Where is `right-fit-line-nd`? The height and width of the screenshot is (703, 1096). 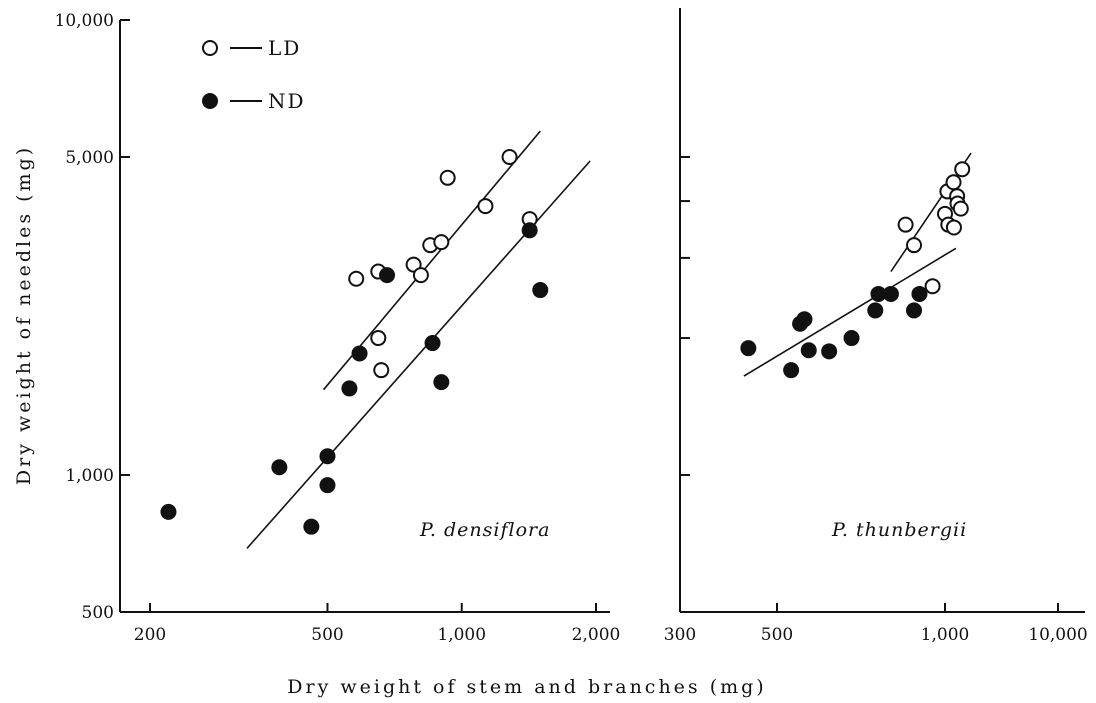
right-fit-line-nd is located at coordinates (850, 312).